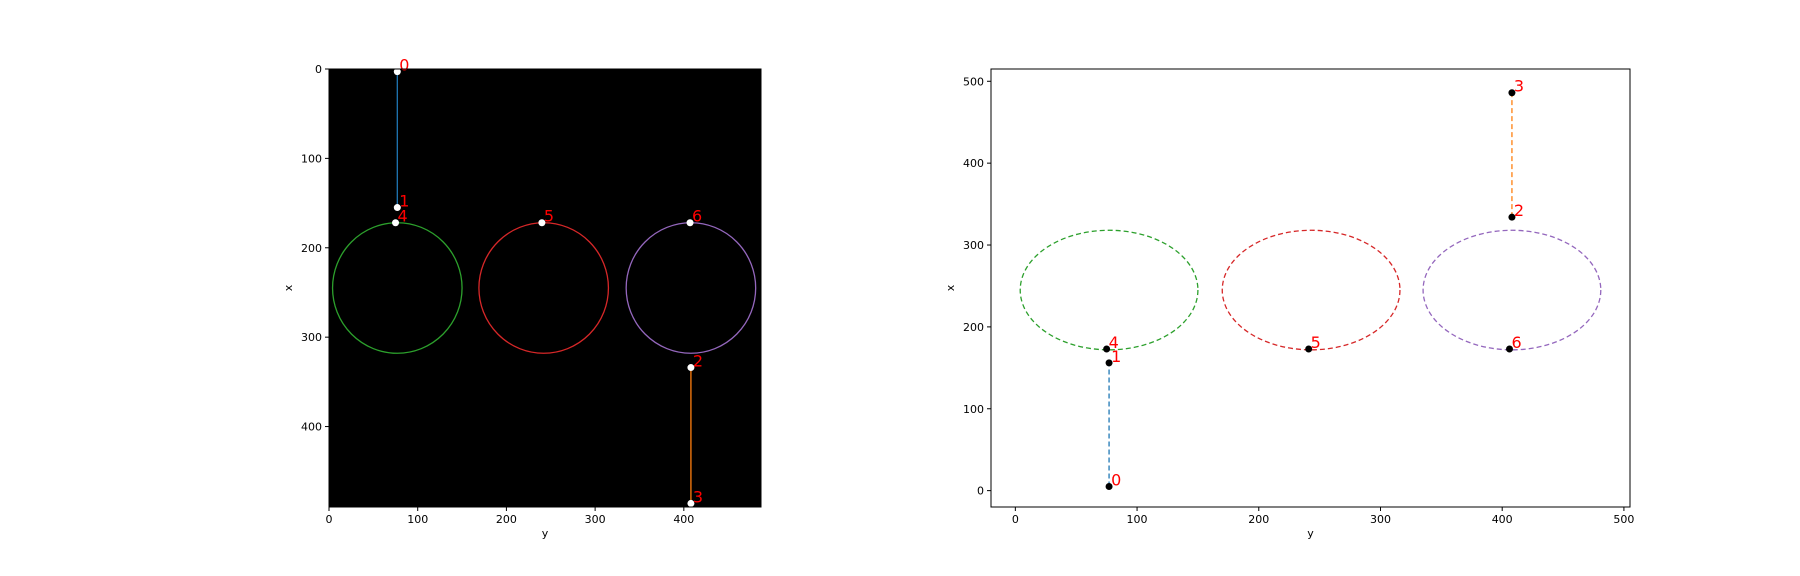 Image resolution: width=1800 pixels, height=576 pixels. Describe the element at coordinates (1623, 519) in the screenshot. I see `x-tick-label-500: 500` at that location.